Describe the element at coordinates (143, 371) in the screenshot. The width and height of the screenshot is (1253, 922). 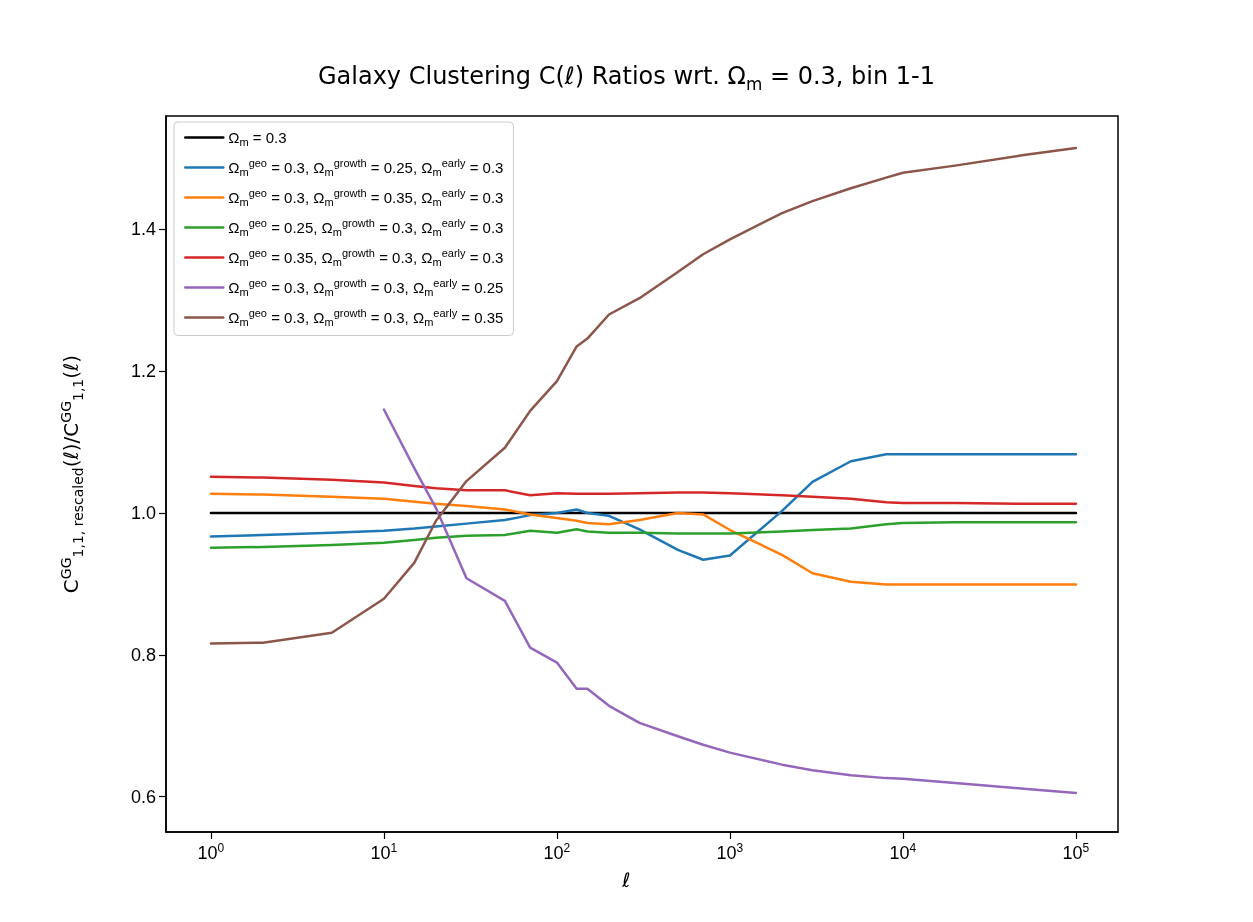
I see `y-tick-label: 1.2` at that location.